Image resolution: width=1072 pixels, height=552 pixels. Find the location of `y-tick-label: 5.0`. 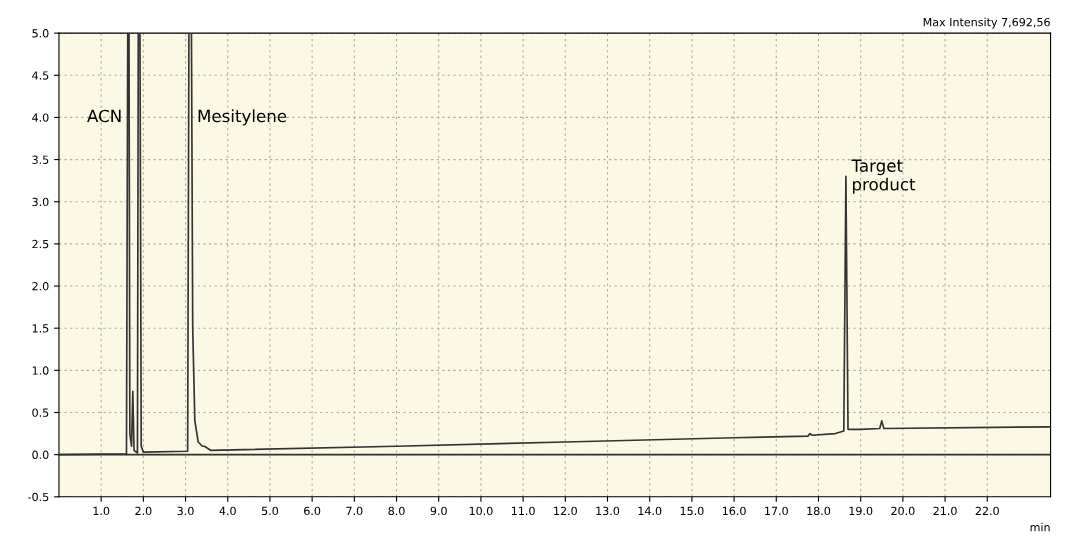

y-tick-label: 5.0 is located at coordinates (40, 33).